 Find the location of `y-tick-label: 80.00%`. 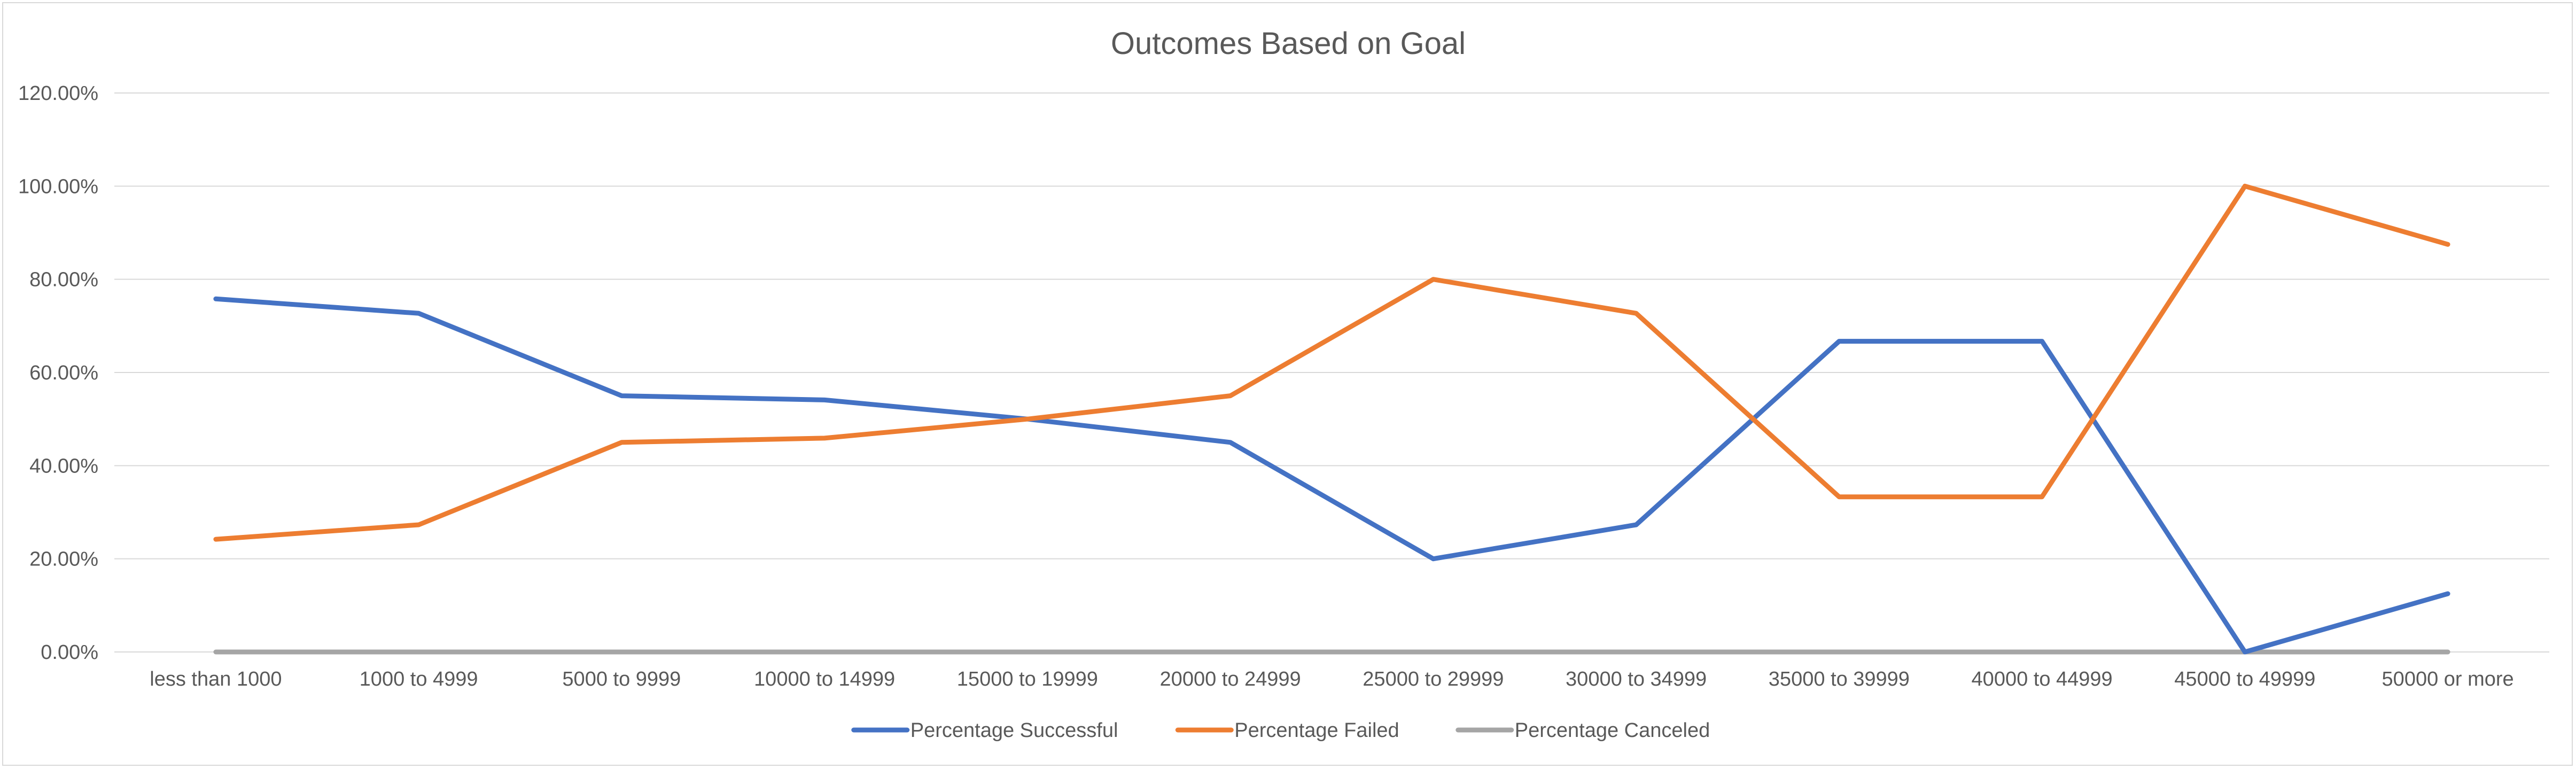

y-tick-label: 80.00% is located at coordinates (63, 280).